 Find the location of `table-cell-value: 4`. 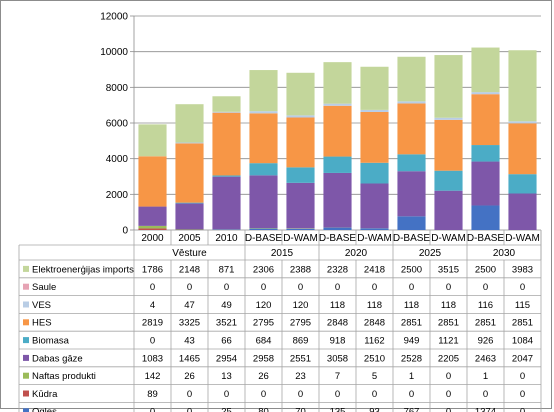

table-cell-value: 4 is located at coordinates (152, 305).